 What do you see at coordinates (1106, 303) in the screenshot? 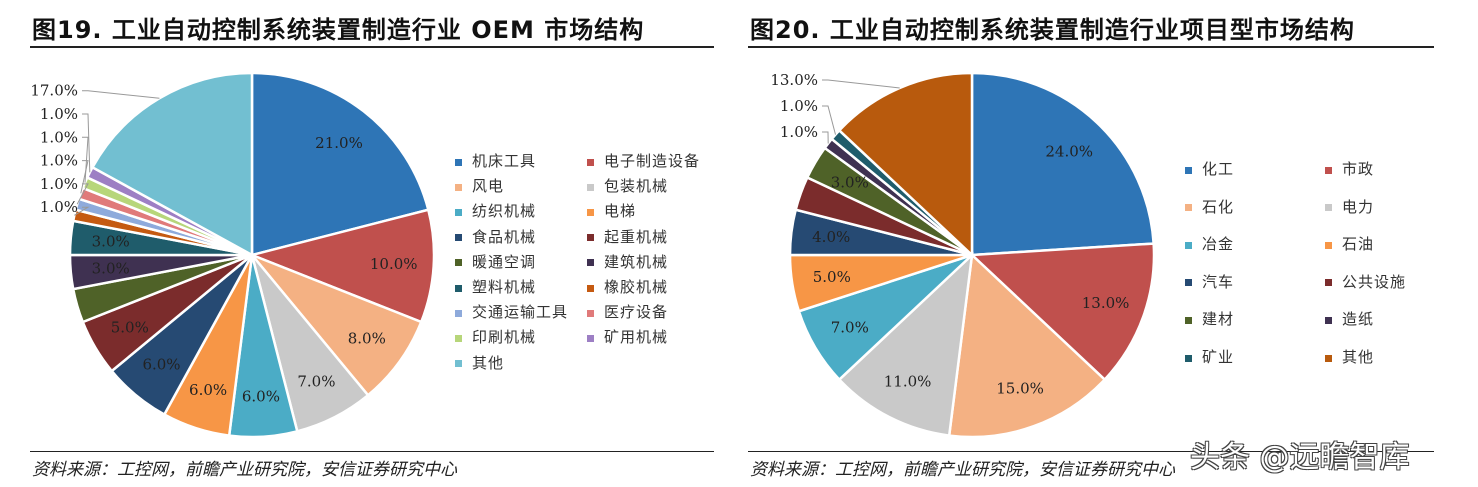
I see `data-label: 13.0%` at bounding box center [1106, 303].